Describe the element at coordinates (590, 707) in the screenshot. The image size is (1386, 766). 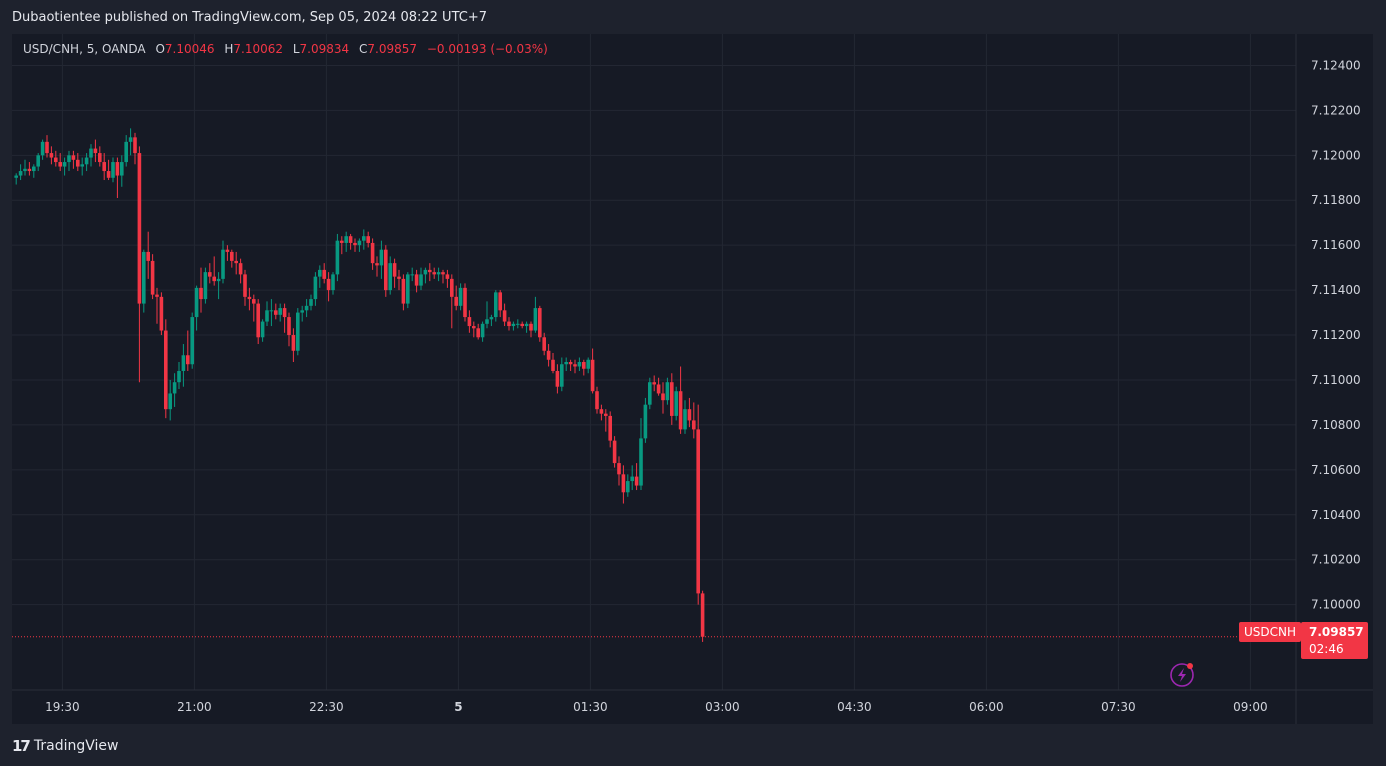
I see `time-tick-label: 01:30` at that location.